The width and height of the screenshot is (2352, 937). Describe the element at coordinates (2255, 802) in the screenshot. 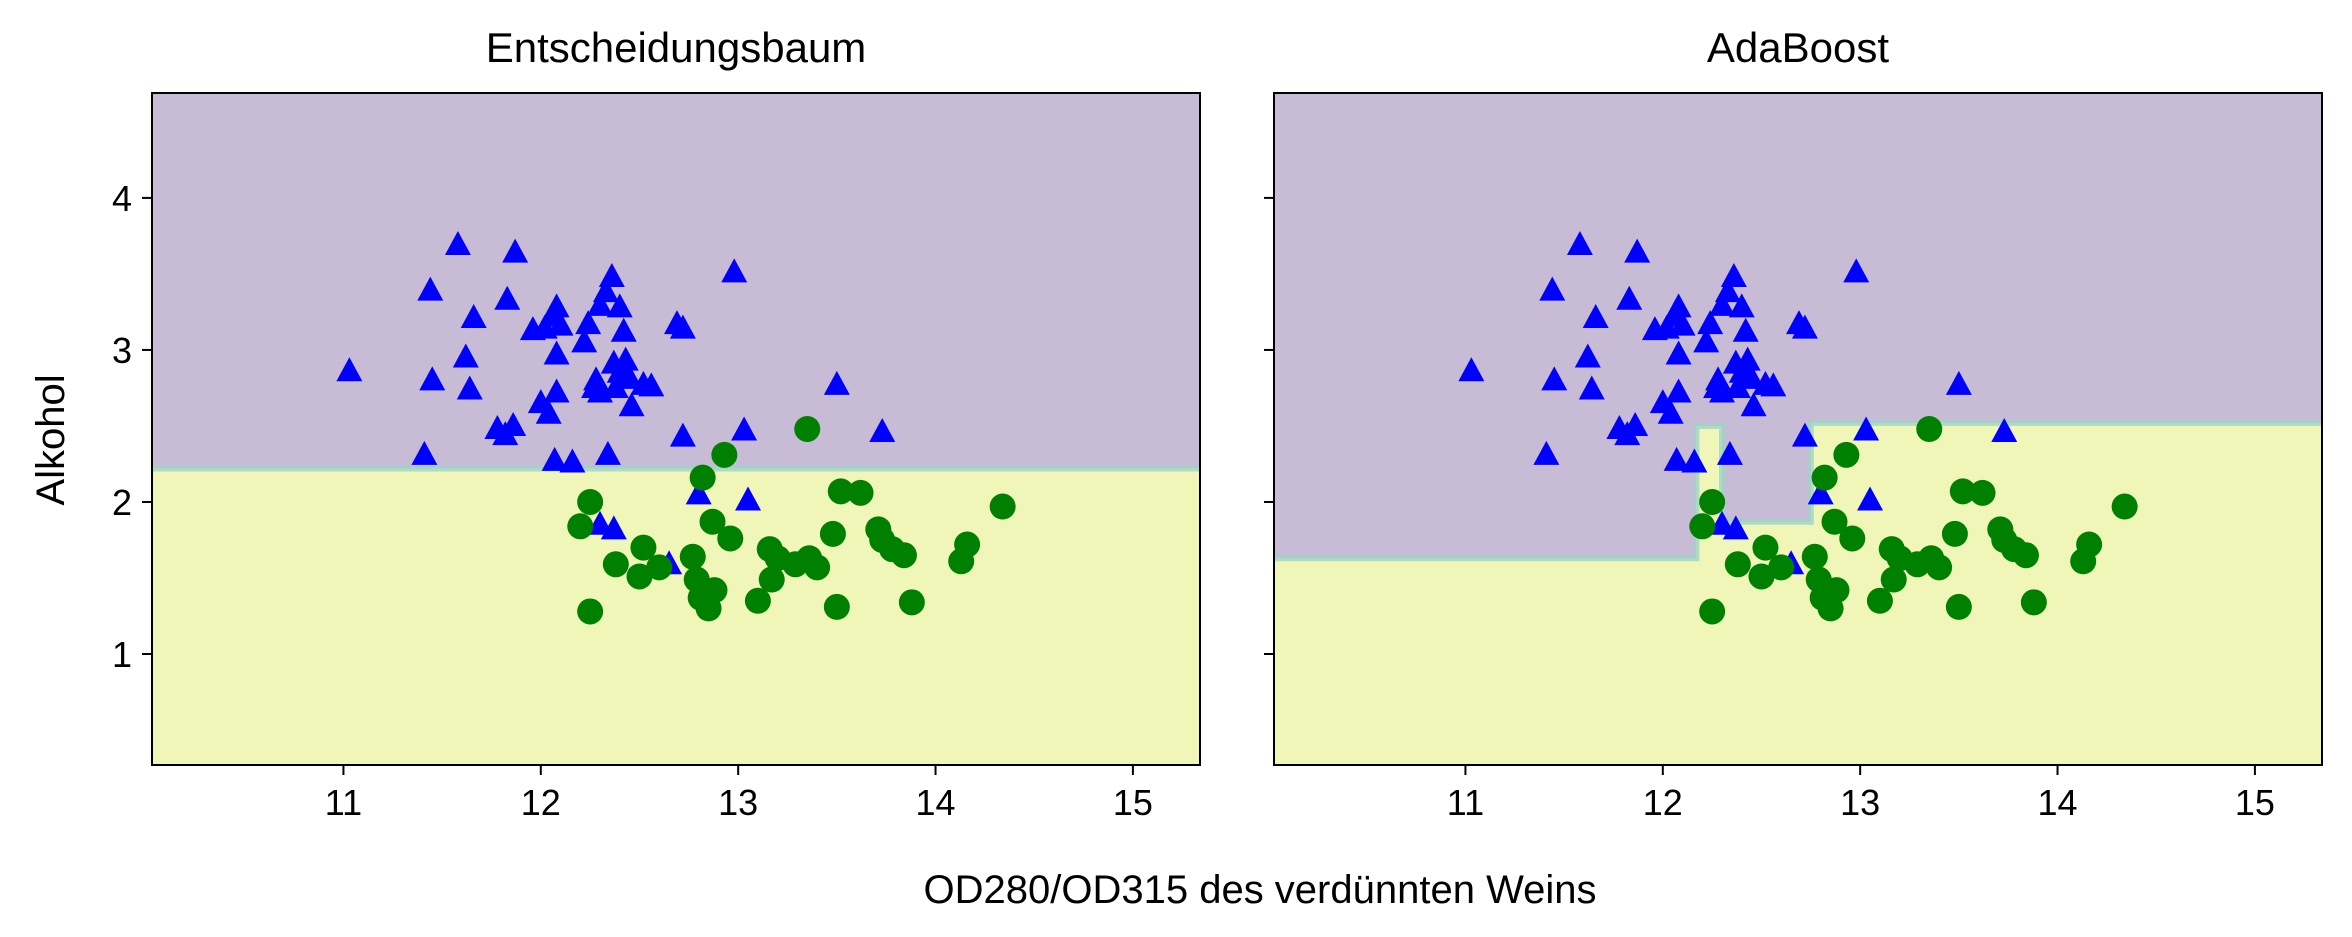

I see `x-tick-label: 15` at that location.